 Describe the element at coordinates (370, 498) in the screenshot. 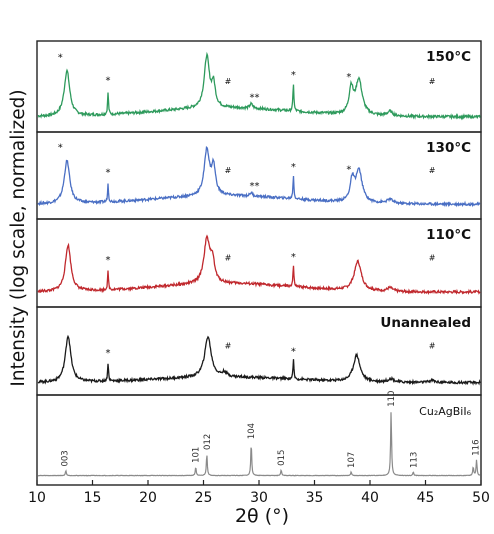

I see `x-tick-label: 40` at that location.